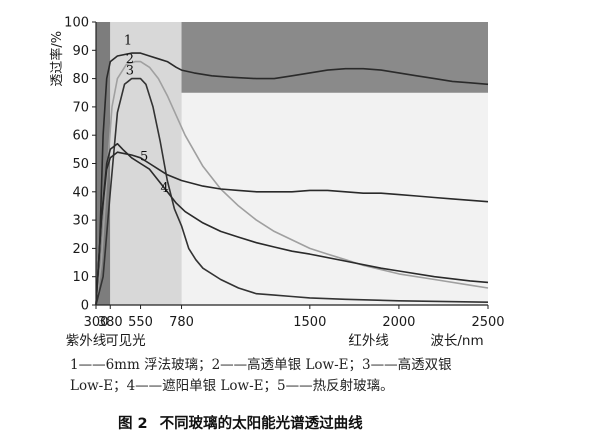 The image size is (600, 448). I want to click on x-tick-label-1500: 1500, so click(309, 322).